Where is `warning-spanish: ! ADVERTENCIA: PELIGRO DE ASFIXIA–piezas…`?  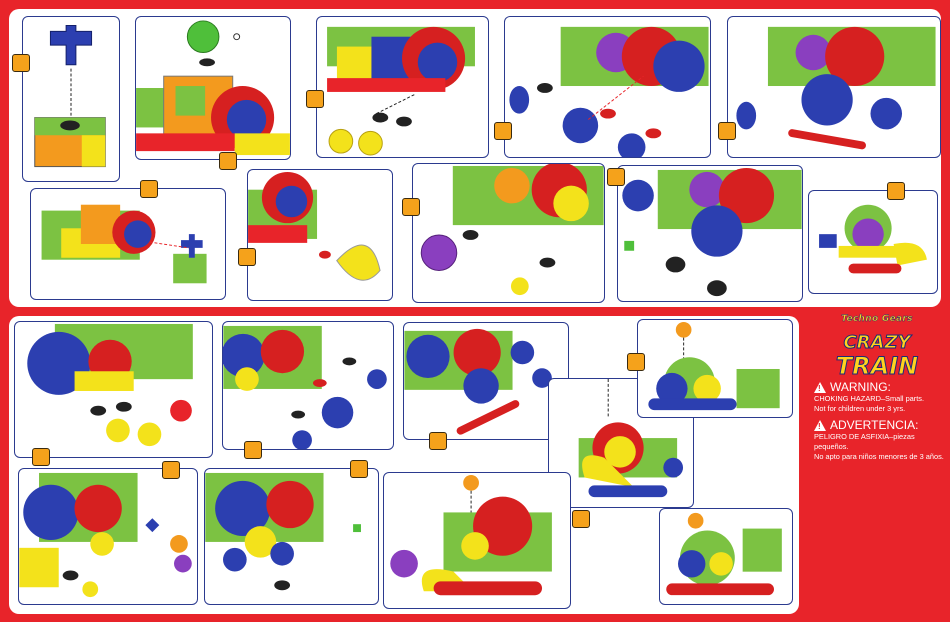 warning-spanish: ! ADVERTENCIA: PELIGRO DE ASFIXIA–piezas… is located at coordinates (882, 440).